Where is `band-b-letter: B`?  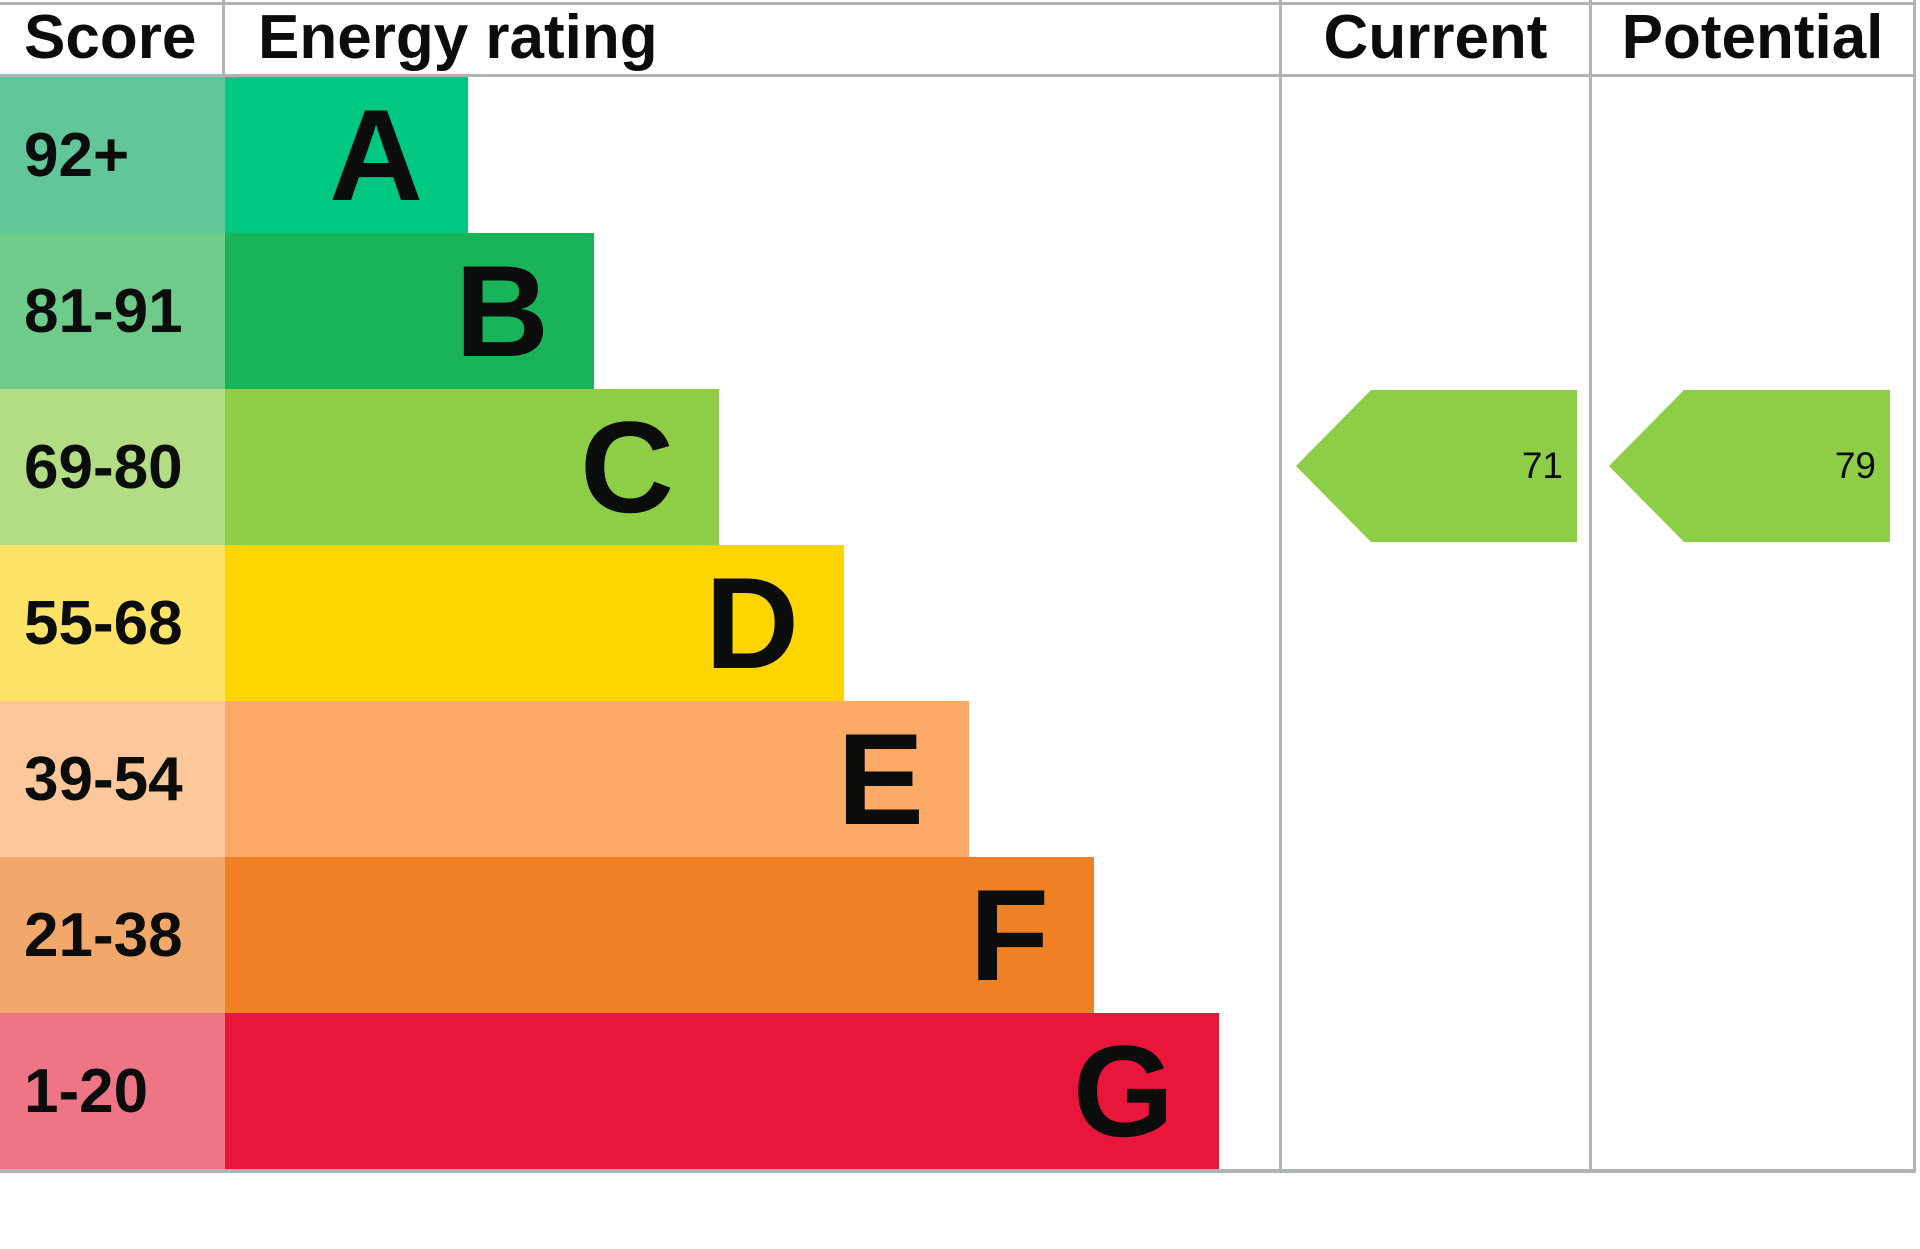 band-b-letter: B is located at coordinates (502, 311).